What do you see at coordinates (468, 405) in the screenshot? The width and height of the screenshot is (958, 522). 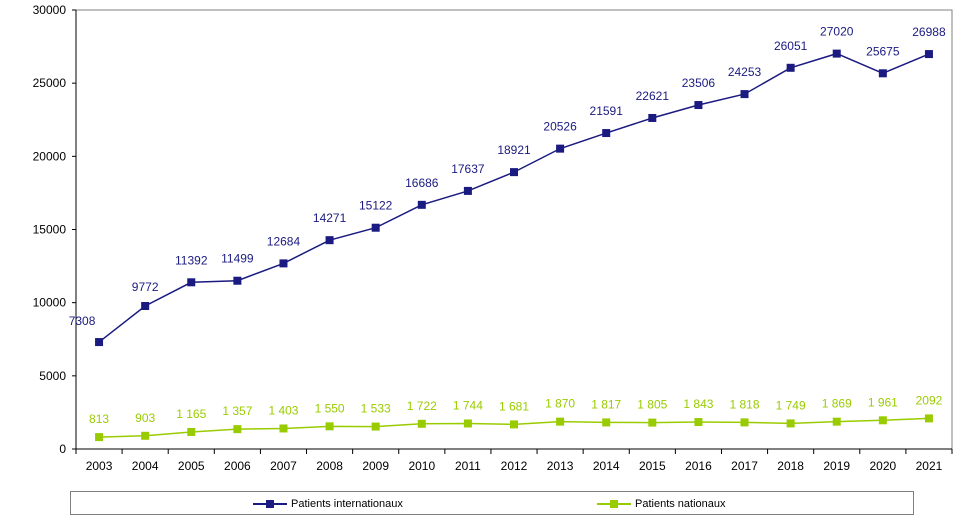 I see `data-label-nationaux: 1 744` at bounding box center [468, 405].